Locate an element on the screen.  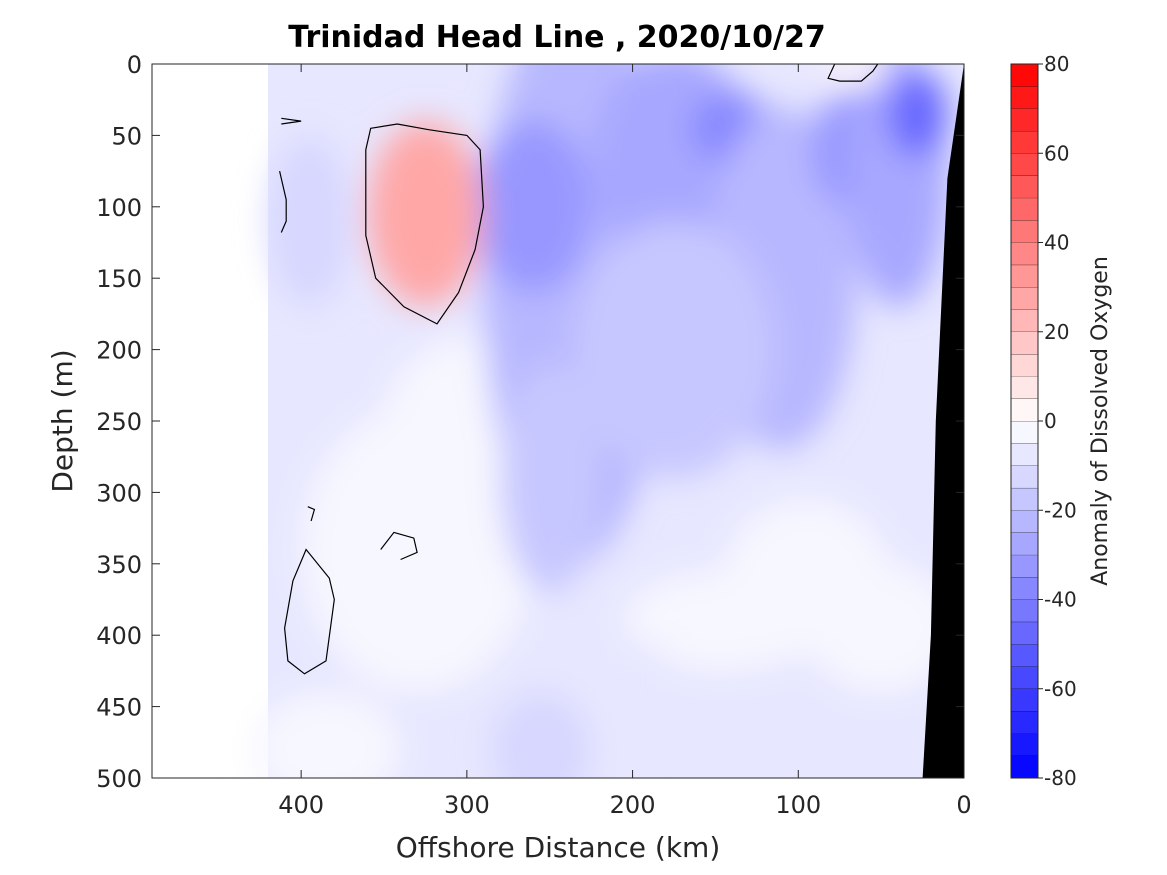
y-tick-label: 0 is located at coordinates (134, 65).